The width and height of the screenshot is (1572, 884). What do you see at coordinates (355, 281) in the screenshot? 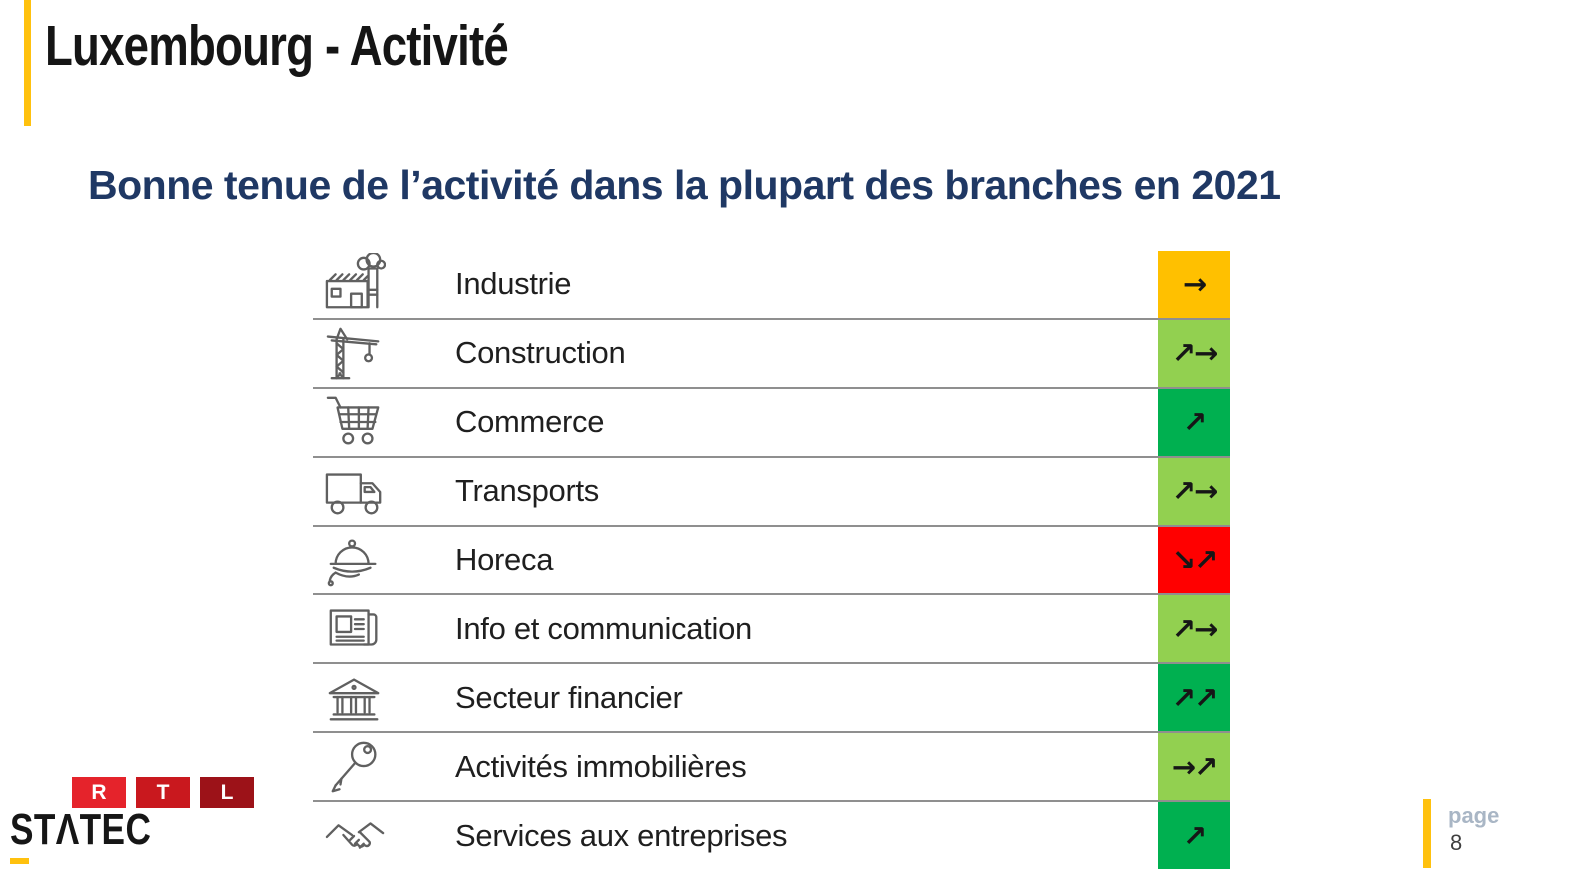
I see `factory-icon` at bounding box center [355, 281].